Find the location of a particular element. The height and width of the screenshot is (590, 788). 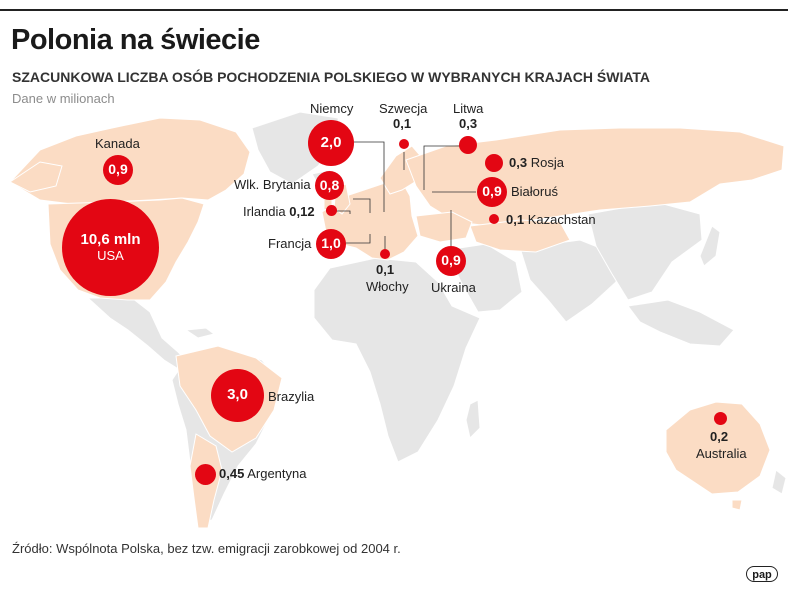

kazakhstan-name: Kazachstan is located at coordinates (561, 219).